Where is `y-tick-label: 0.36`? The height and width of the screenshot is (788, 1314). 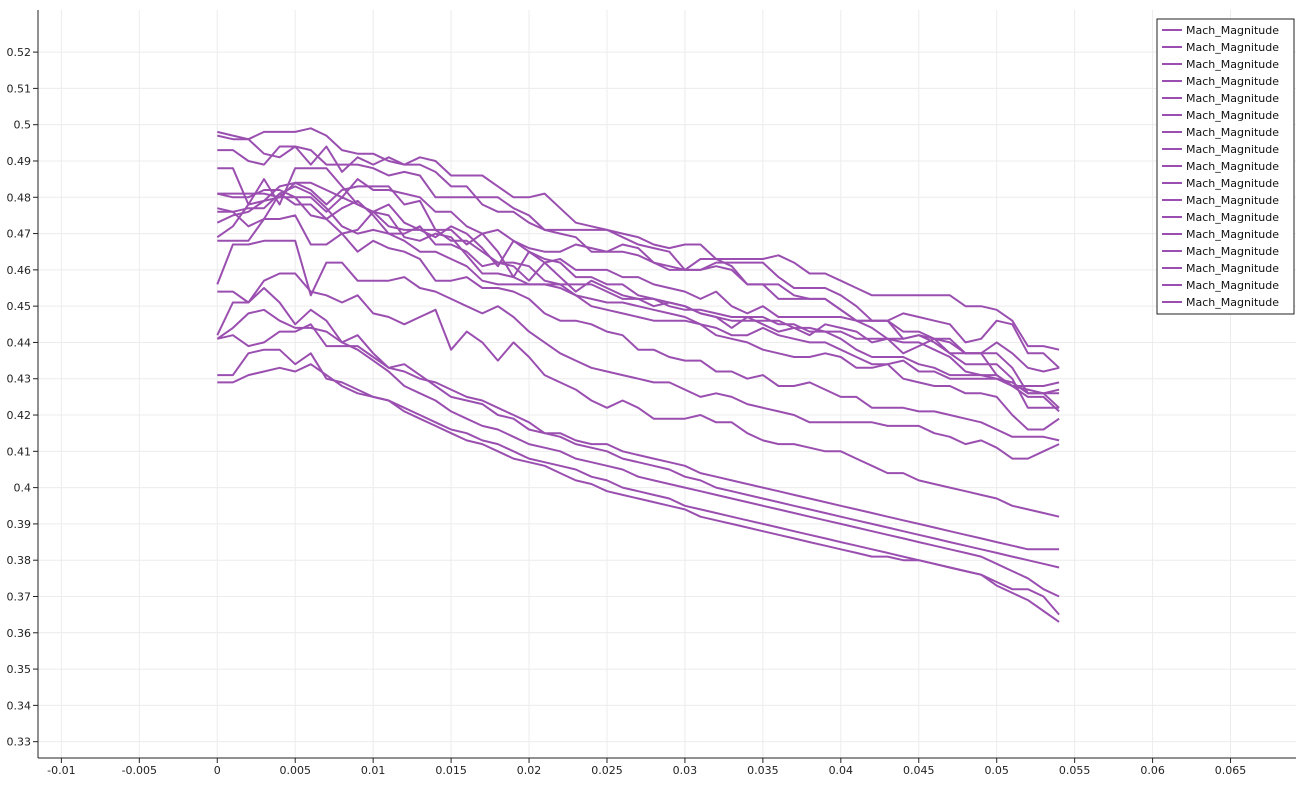 y-tick-label: 0.36 is located at coordinates (19, 633).